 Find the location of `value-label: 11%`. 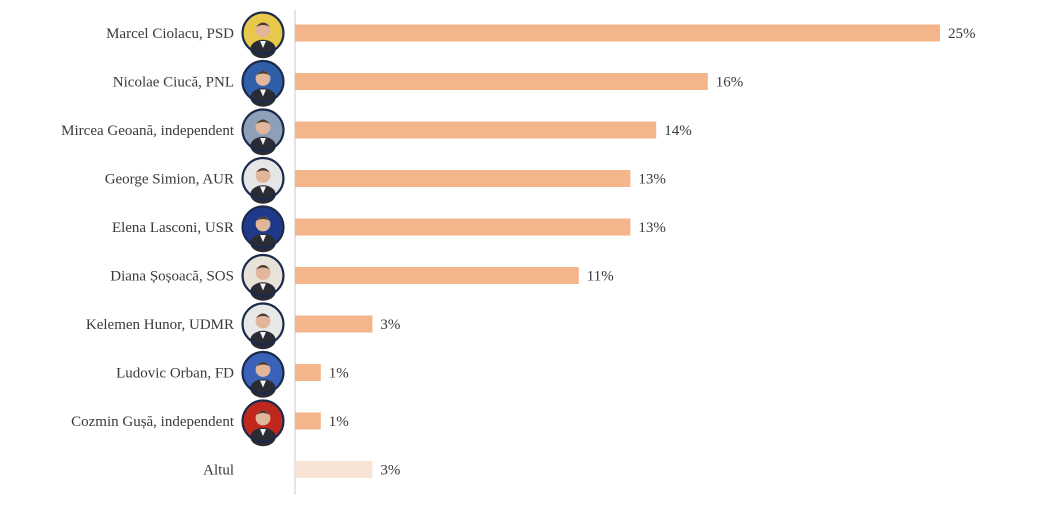

value-label: 11% is located at coordinates (600, 277).